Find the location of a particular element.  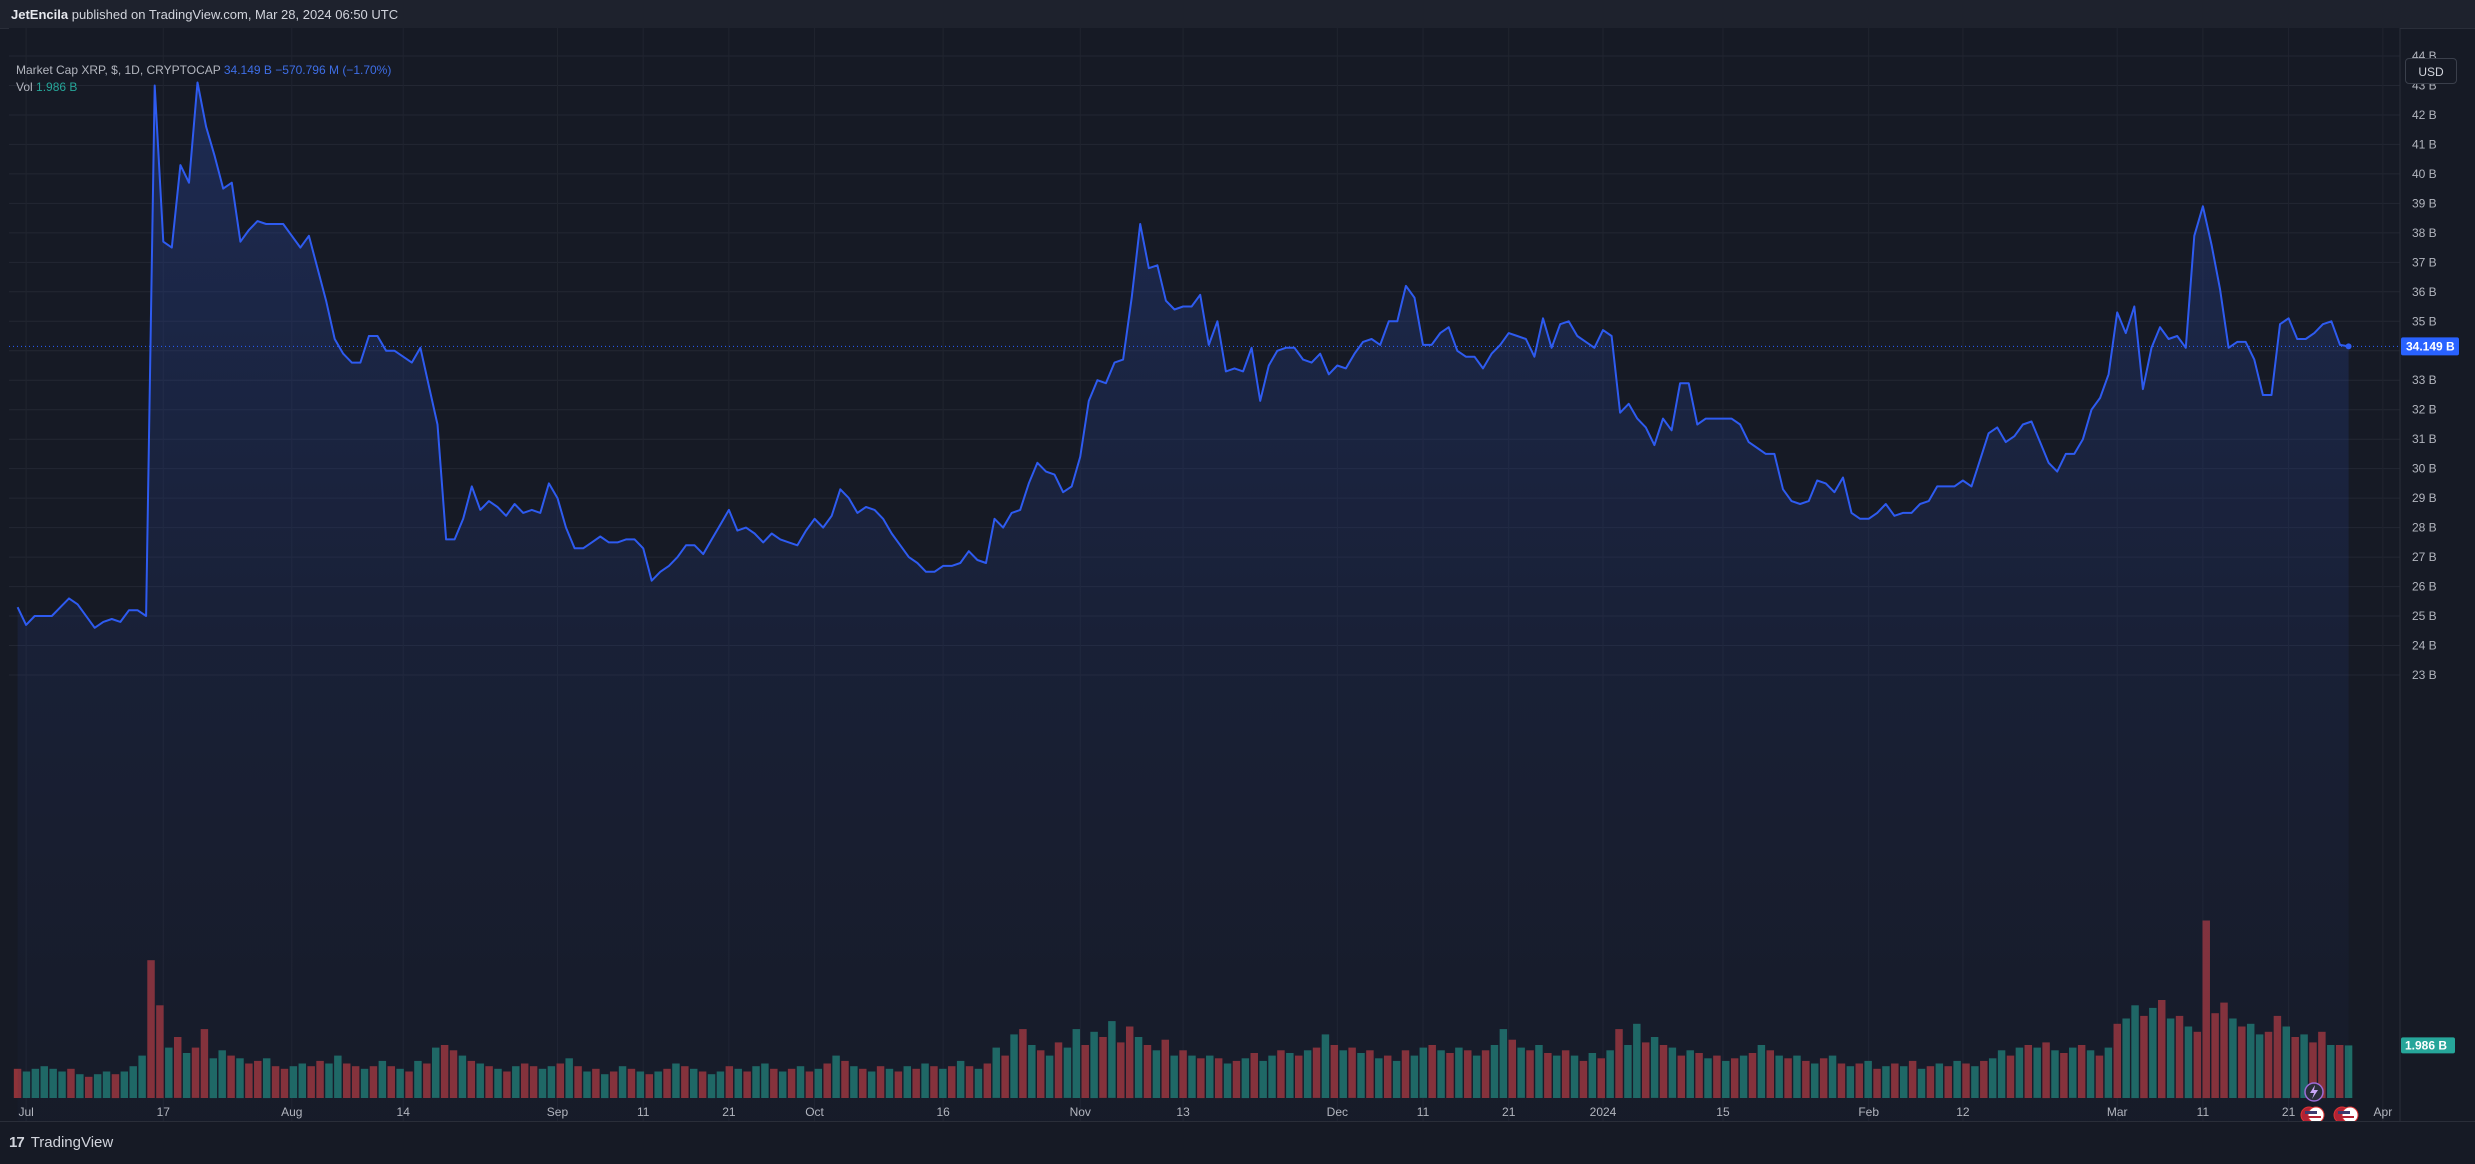

x-tick-label: 15 is located at coordinates (1723, 1112).